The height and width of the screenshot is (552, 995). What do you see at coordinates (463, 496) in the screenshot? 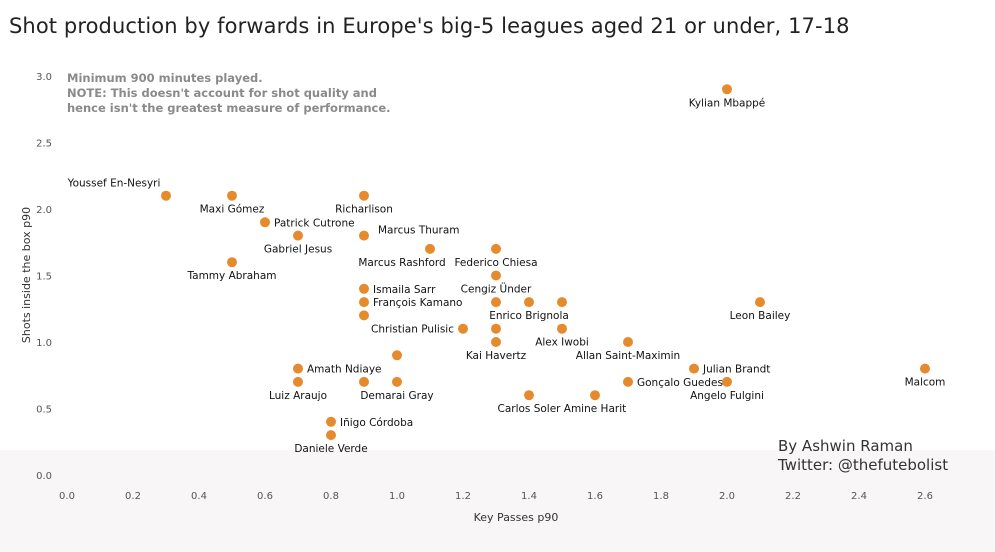
I see `x-tick-label: 1.2` at bounding box center [463, 496].